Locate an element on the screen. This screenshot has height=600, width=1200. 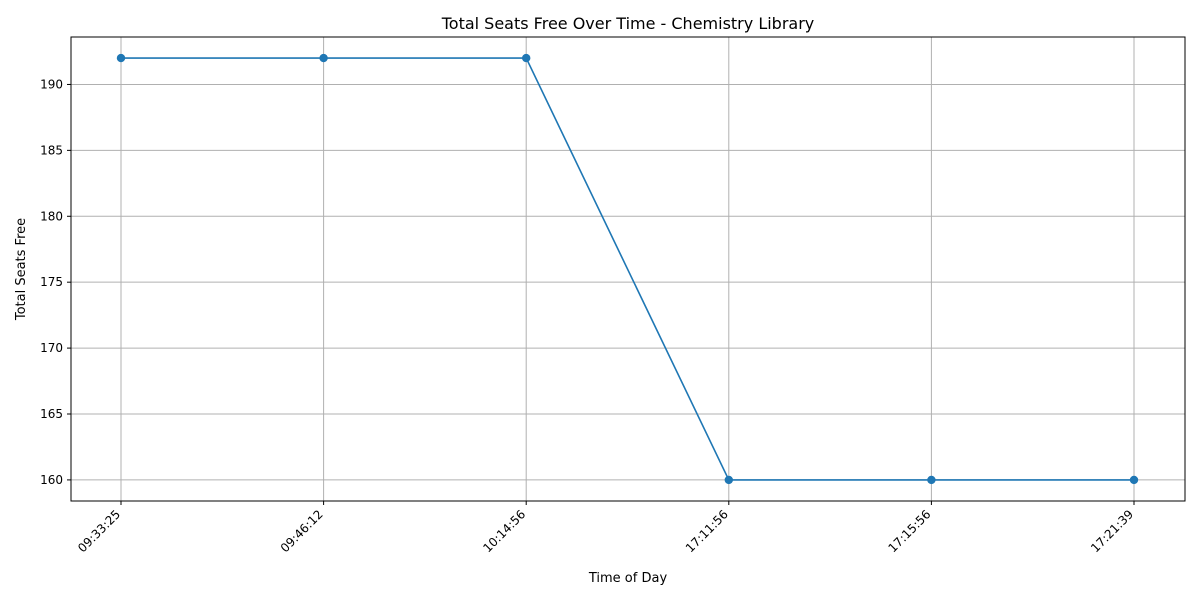
x-tick-label: 09:33:25 is located at coordinates (99, 531).